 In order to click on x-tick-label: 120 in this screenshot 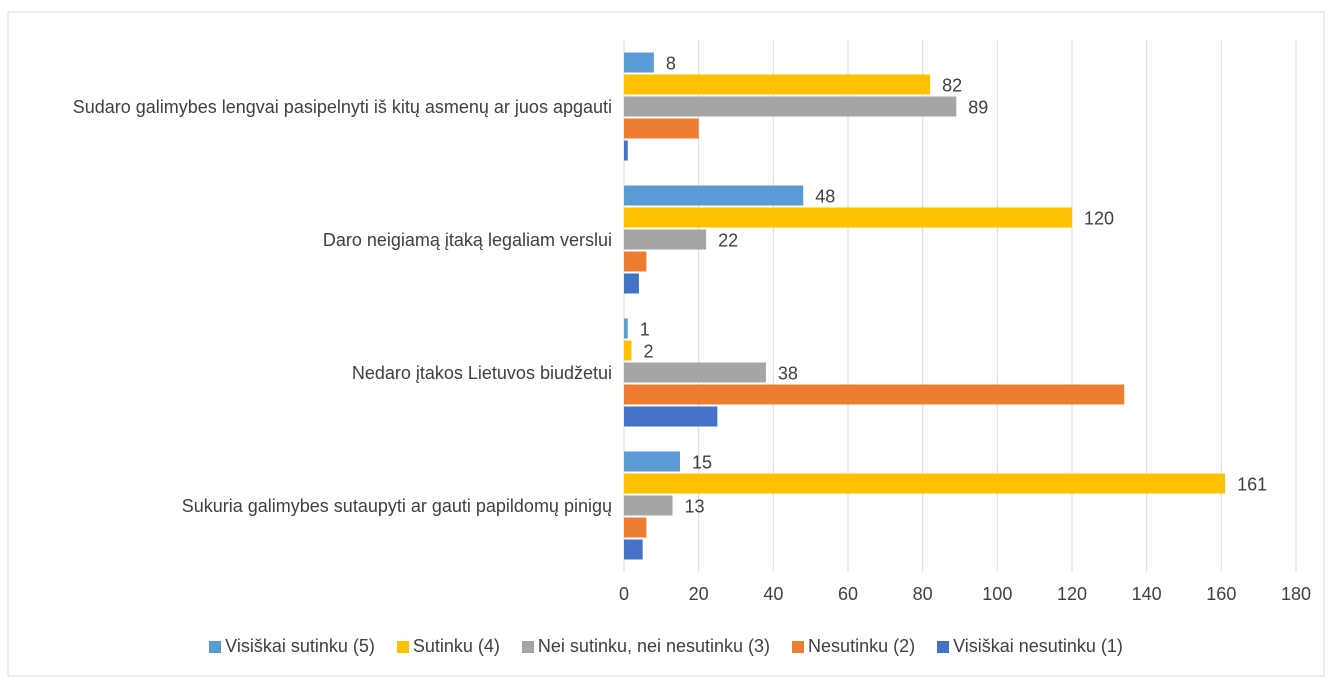, I will do `click(1072, 594)`.